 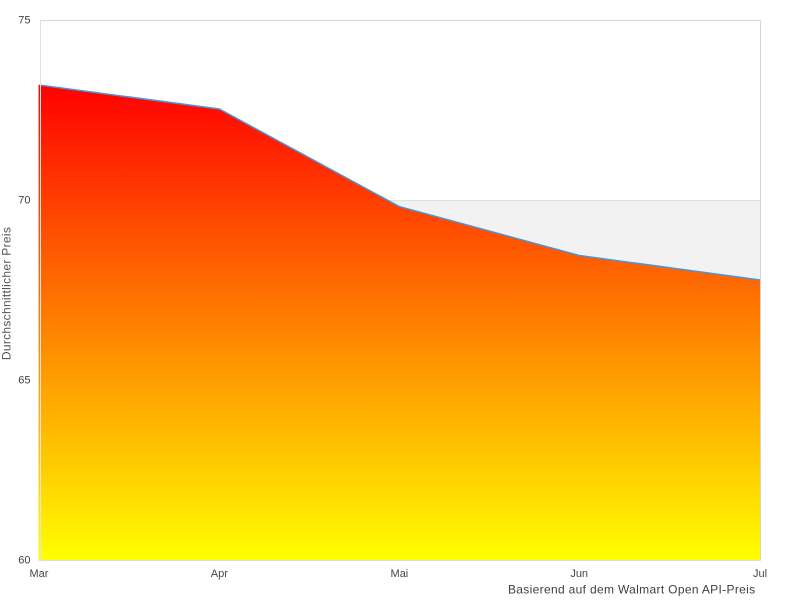 I want to click on svg-text: Mai, so click(x=400, y=574).